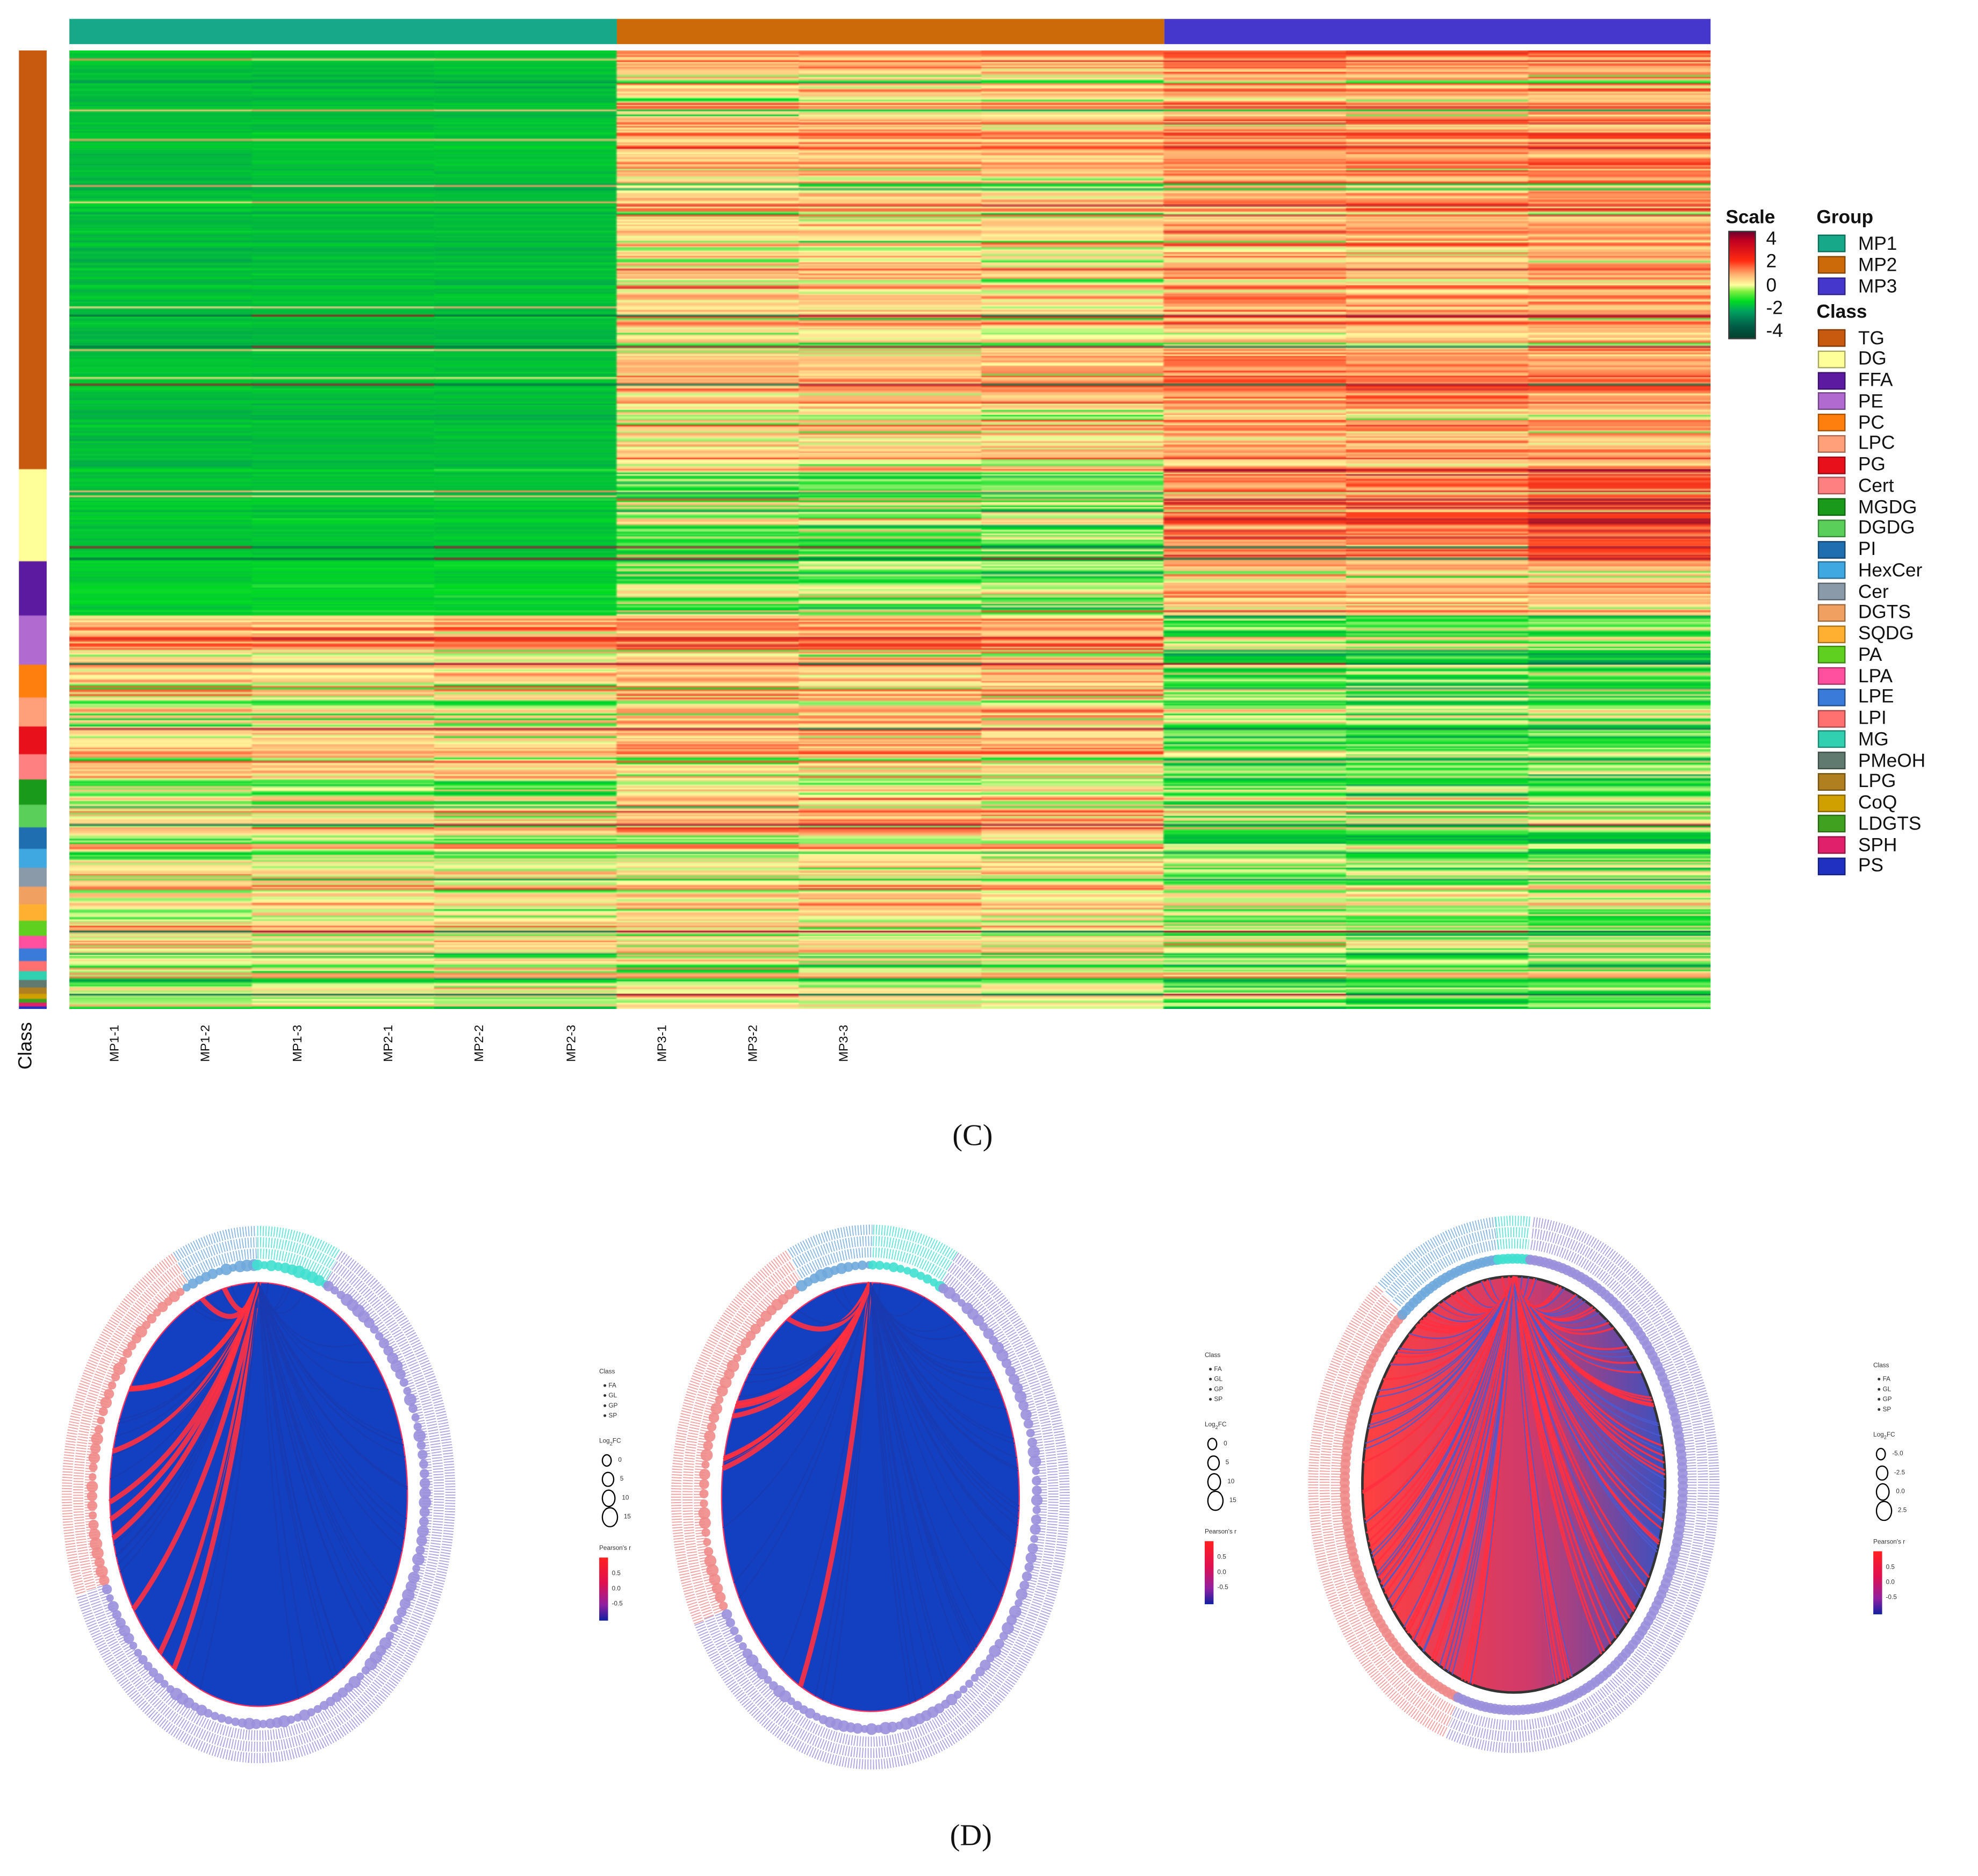 This screenshot has width=1978, height=1876. What do you see at coordinates (622, 1479) in the screenshot?
I see `size-value-label: 5` at bounding box center [622, 1479].